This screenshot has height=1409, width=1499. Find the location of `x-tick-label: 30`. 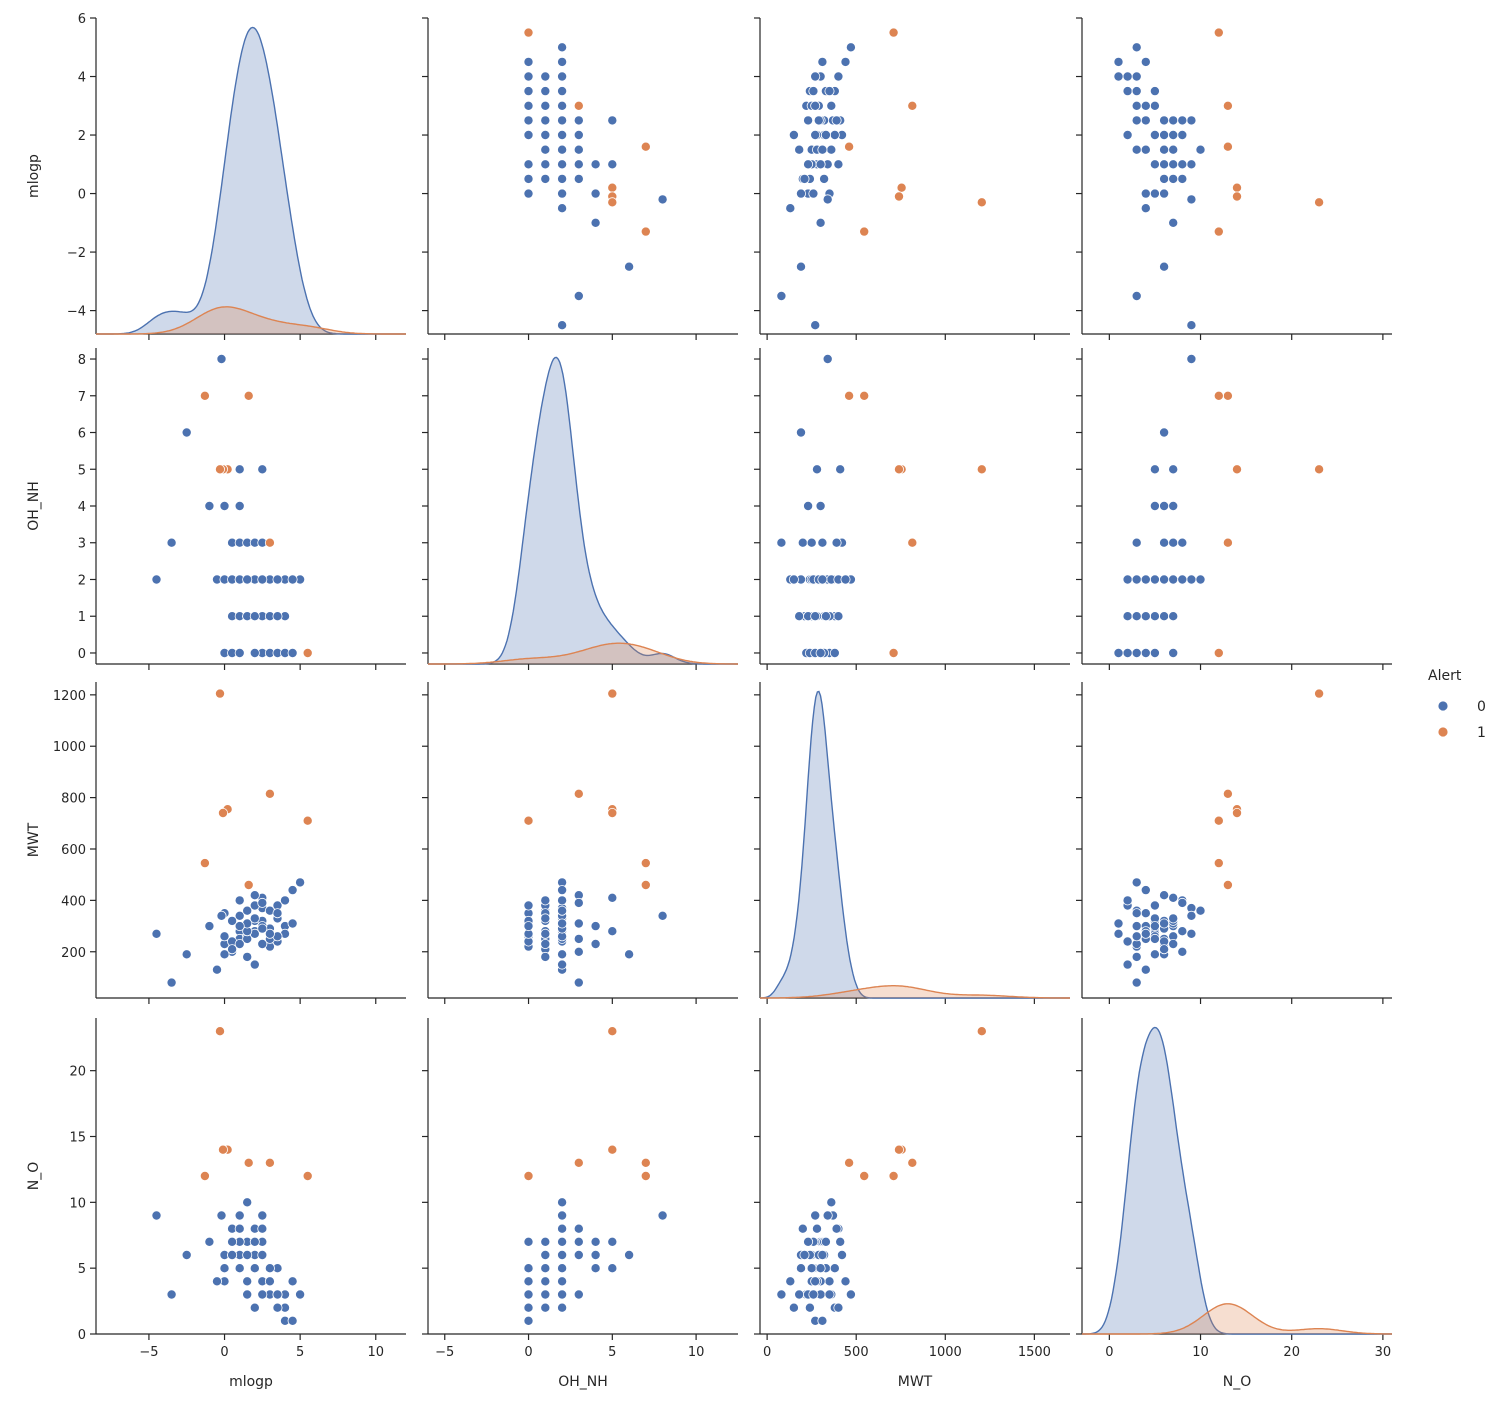

x-tick-label: 30 is located at coordinates (1383, 1352).